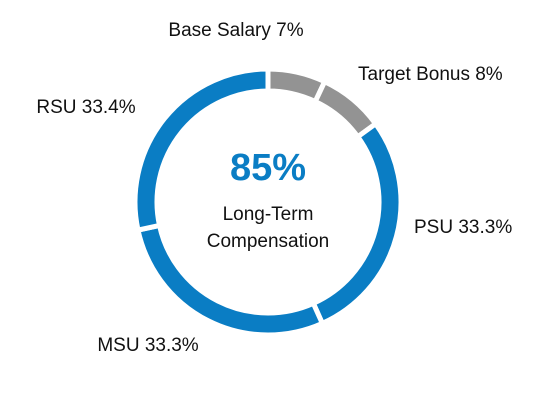 This screenshot has width=536, height=402. What do you see at coordinates (268, 168) in the screenshot?
I see `center-value: 85%` at bounding box center [268, 168].